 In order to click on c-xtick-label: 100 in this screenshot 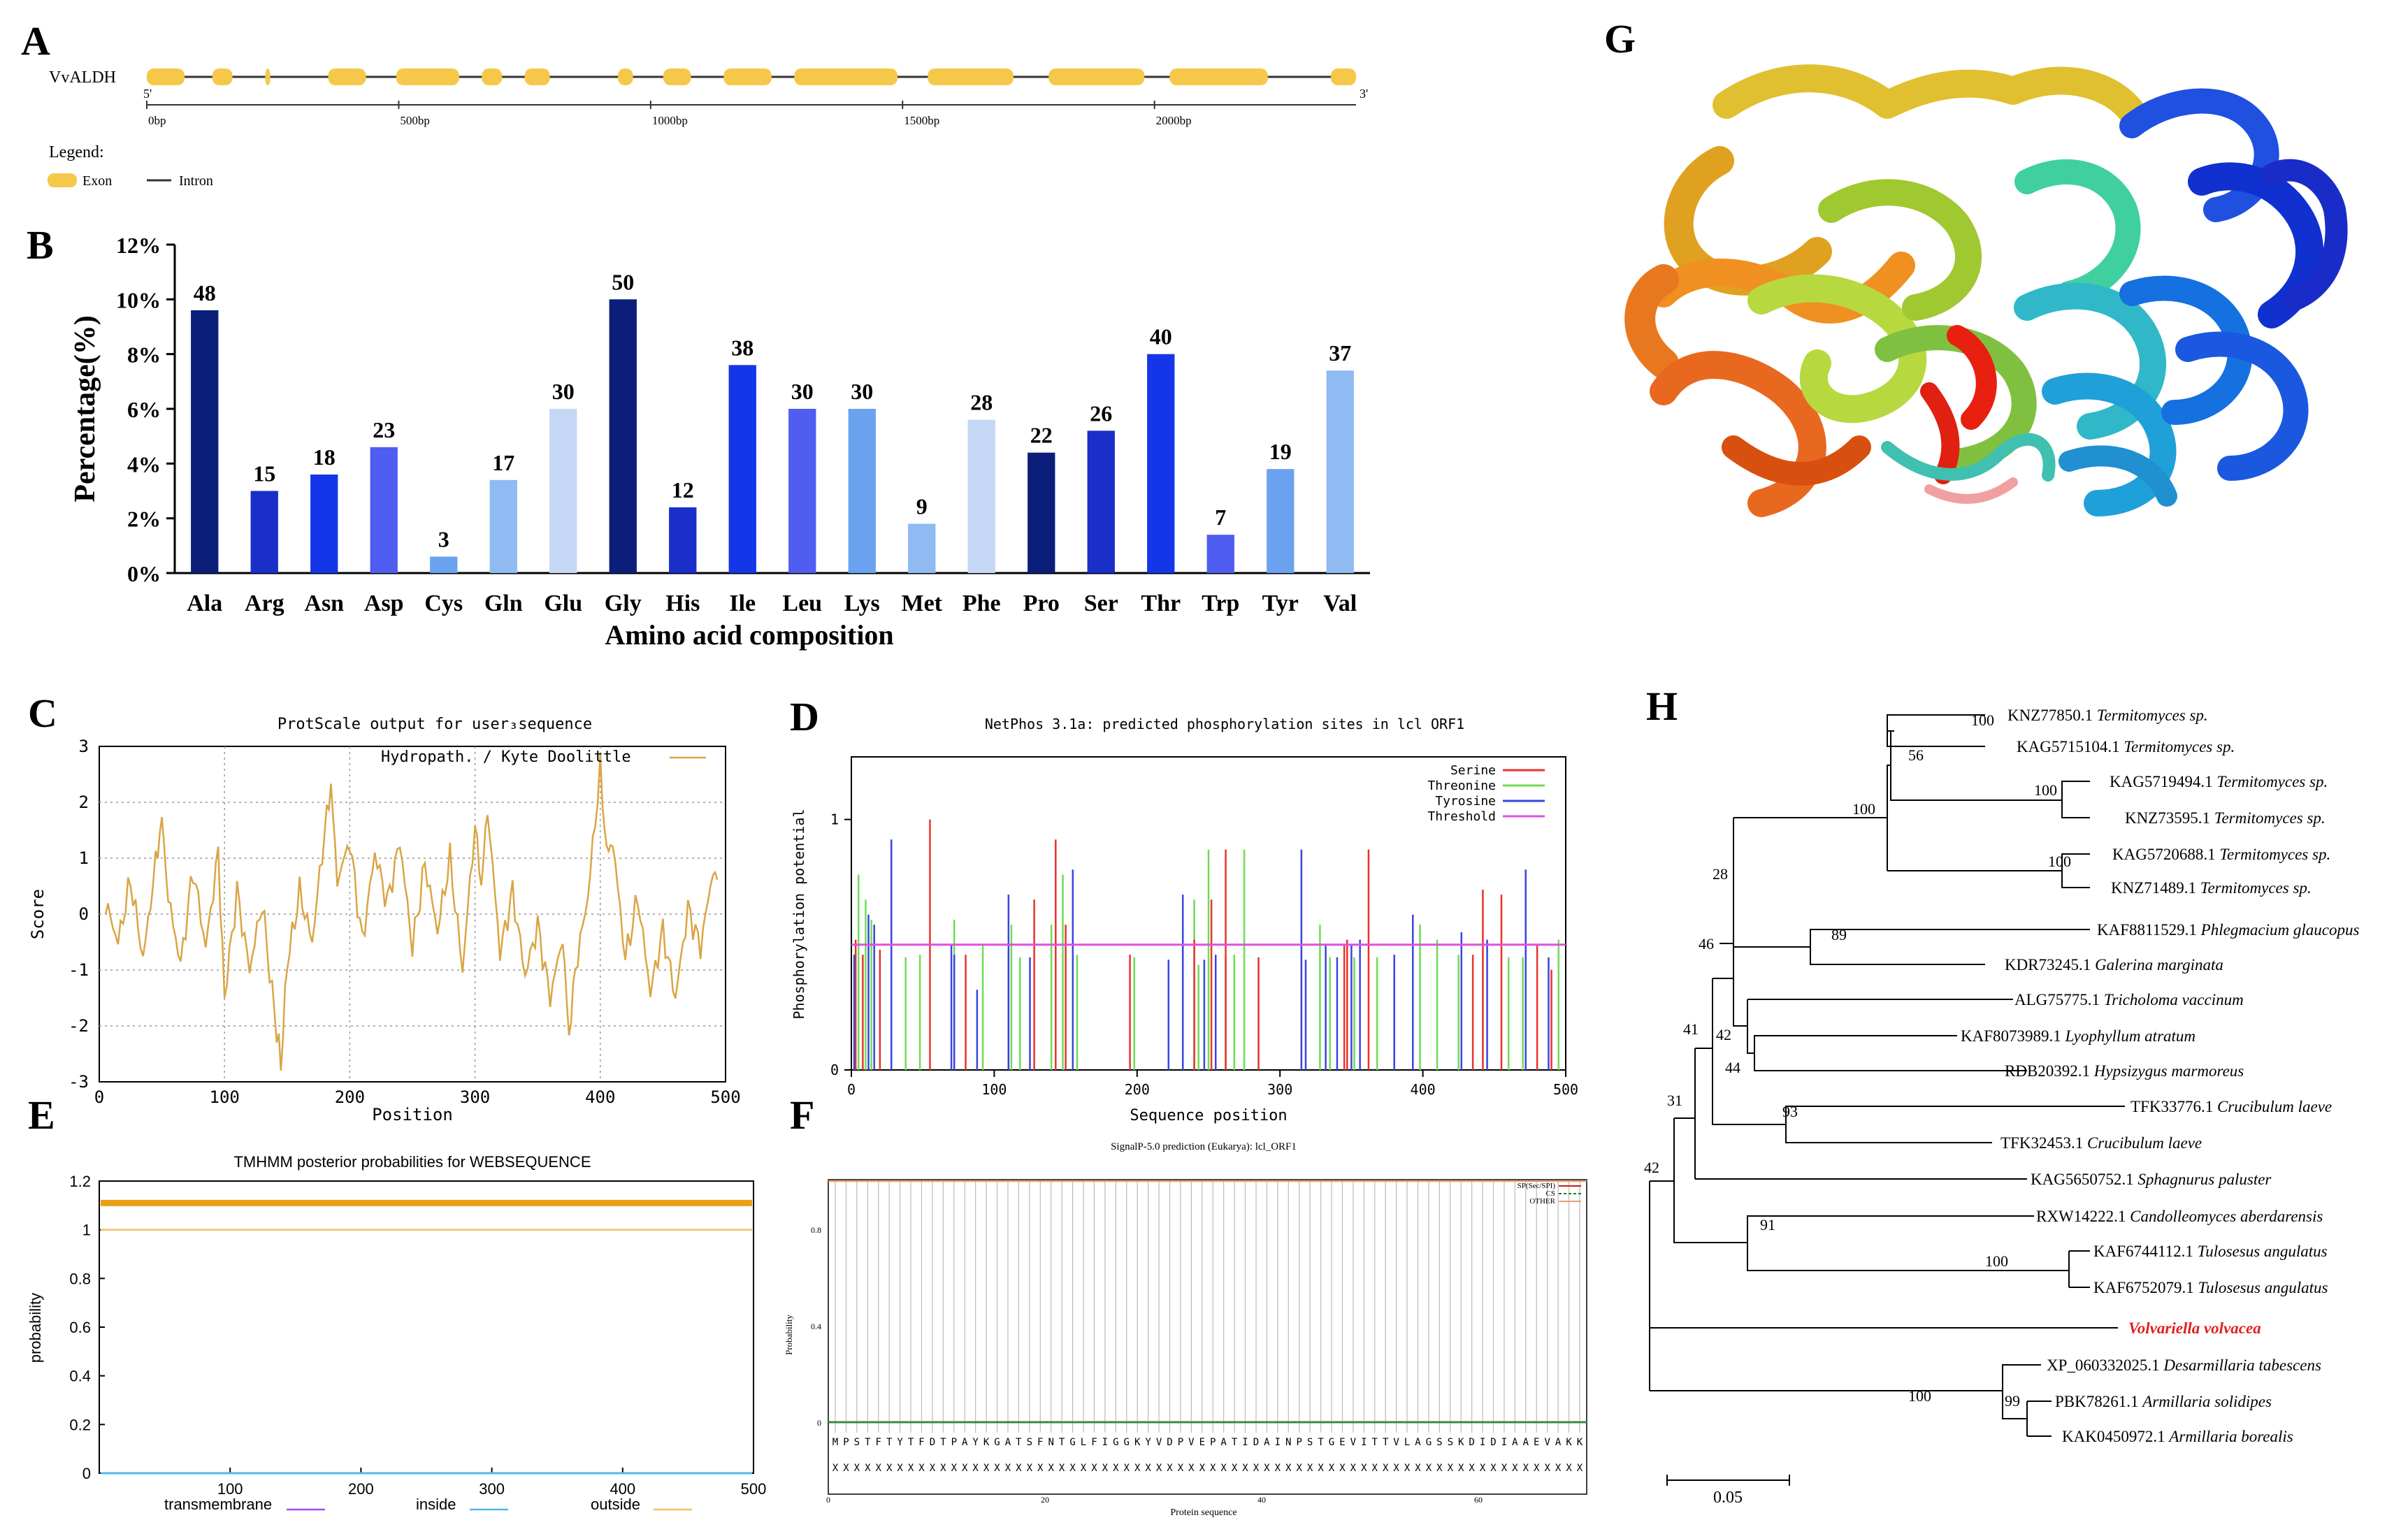, I will do `click(225, 1097)`.